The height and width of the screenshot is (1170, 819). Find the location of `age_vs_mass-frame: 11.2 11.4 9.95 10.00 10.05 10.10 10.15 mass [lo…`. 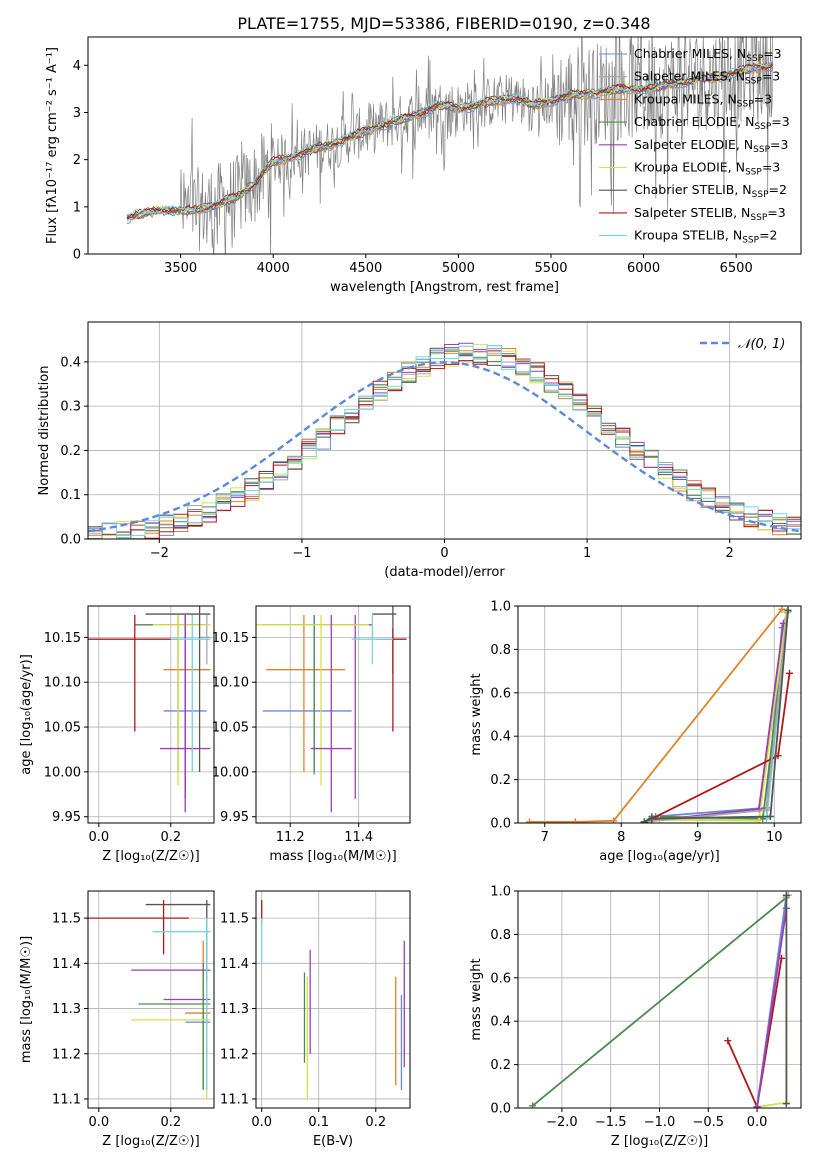

age_vs_mass-frame: 11.2 11.4 9.95 10.00 10.05 10.10 10.15 mass [lo… is located at coordinates (311, 734).